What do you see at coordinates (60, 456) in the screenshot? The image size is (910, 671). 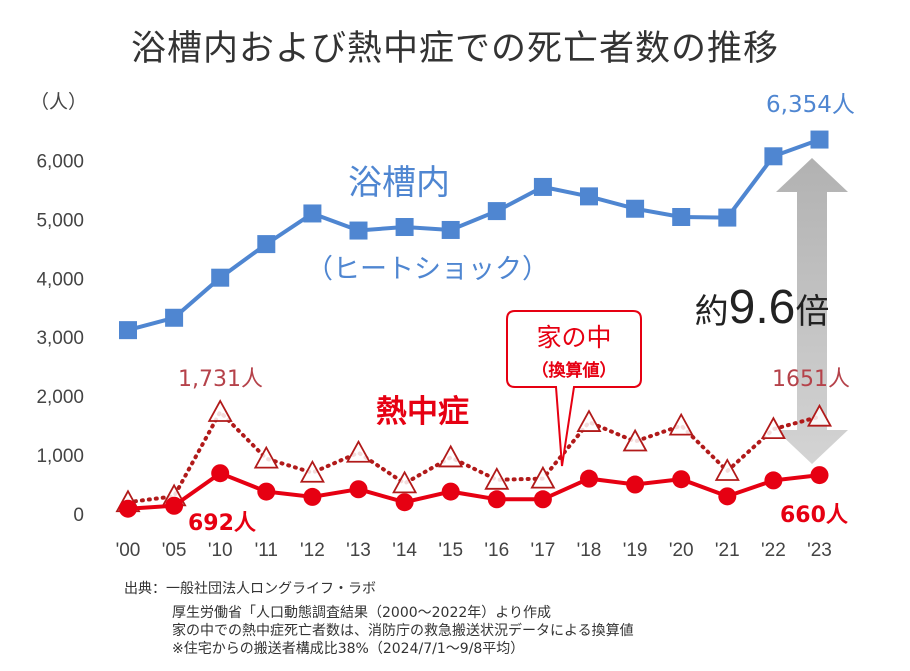 I see `y-tick-label: 1,000` at bounding box center [60, 456].